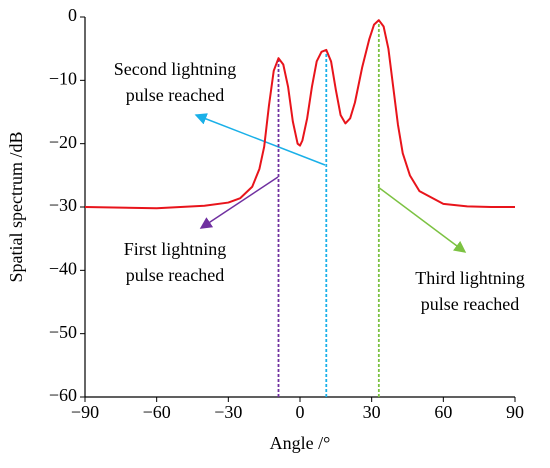  What do you see at coordinates (175, 249) in the screenshot?
I see `annotation: First lightning` at bounding box center [175, 249].